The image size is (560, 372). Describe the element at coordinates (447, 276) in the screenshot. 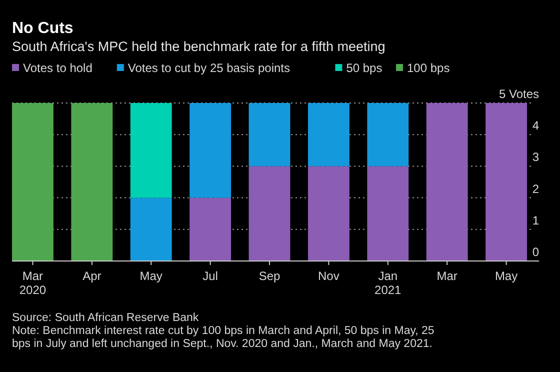

I see `x-tick-label: Mar` at that location.